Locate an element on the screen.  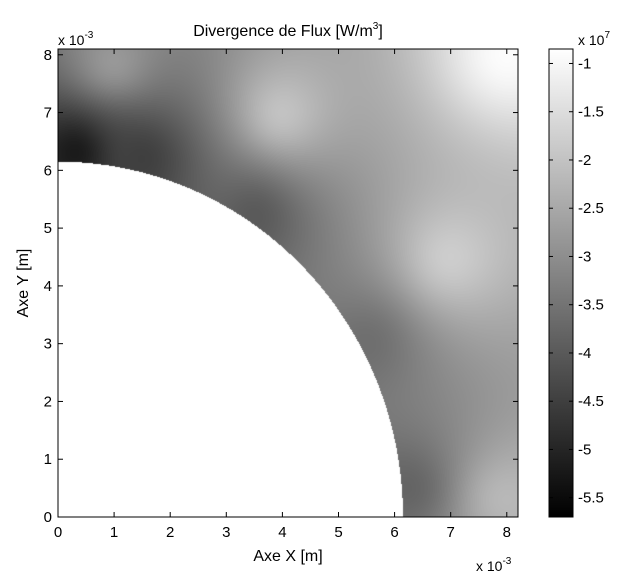
y-tick-label: 4 is located at coordinates (48, 286).